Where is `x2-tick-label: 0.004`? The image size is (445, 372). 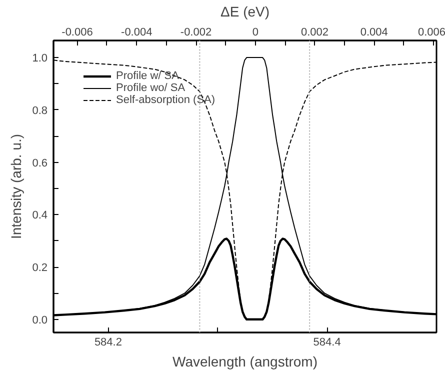 x2-tick-label: 0.004 is located at coordinates (374, 32).